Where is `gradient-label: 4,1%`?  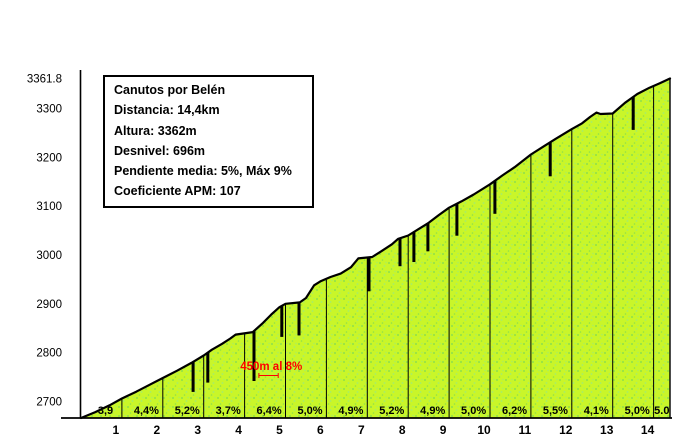
gradient-label: 4,1% is located at coordinates (596, 411).